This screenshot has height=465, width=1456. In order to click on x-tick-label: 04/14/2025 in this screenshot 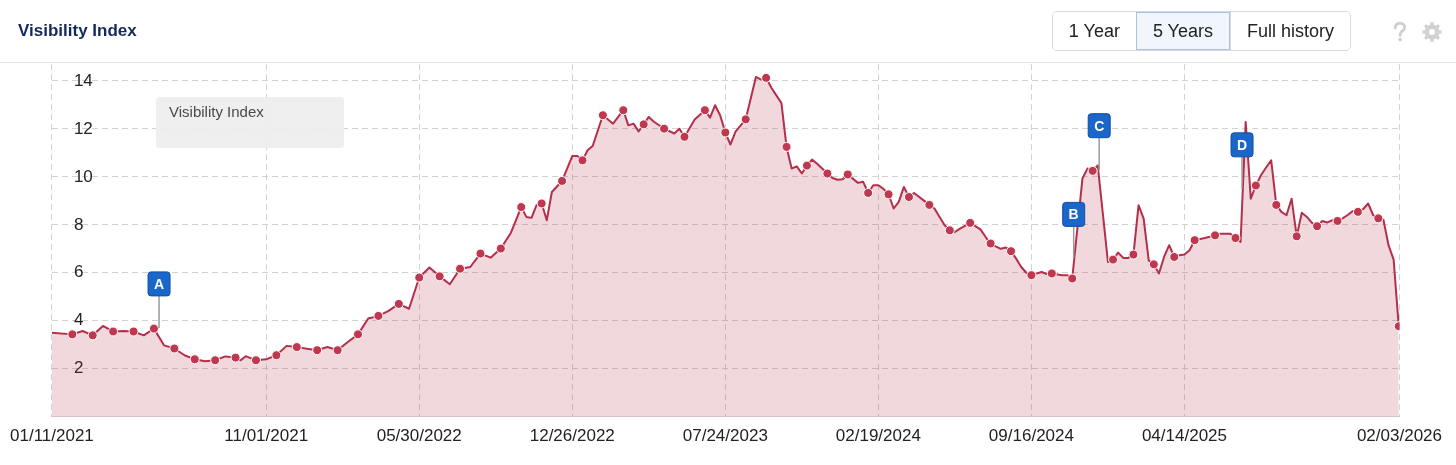, I will do `click(1184, 436)`.